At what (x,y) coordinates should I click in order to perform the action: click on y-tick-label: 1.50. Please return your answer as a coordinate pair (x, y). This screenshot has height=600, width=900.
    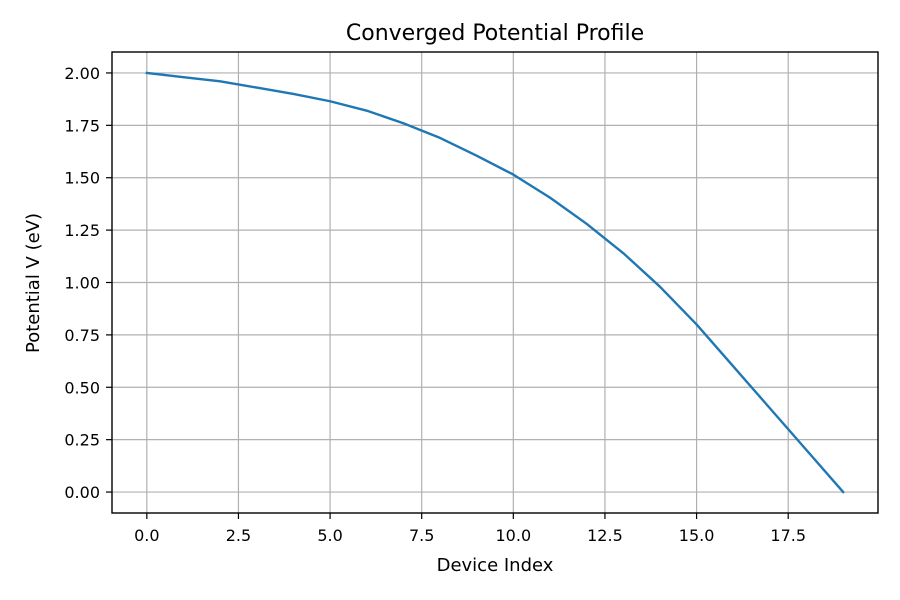
    Looking at the image, I should click on (82, 178).